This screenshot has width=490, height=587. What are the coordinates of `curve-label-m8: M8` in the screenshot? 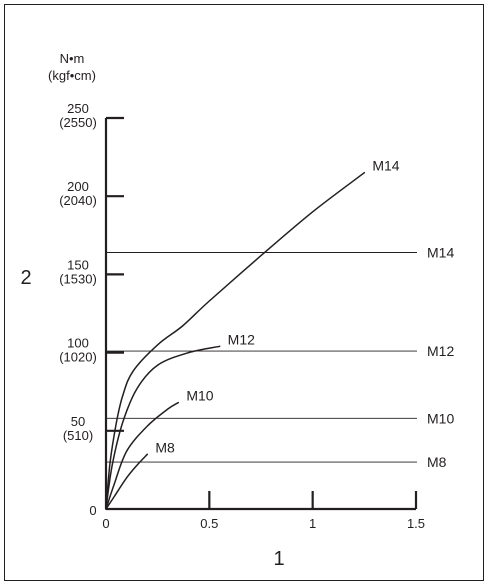 It's located at (165, 447).